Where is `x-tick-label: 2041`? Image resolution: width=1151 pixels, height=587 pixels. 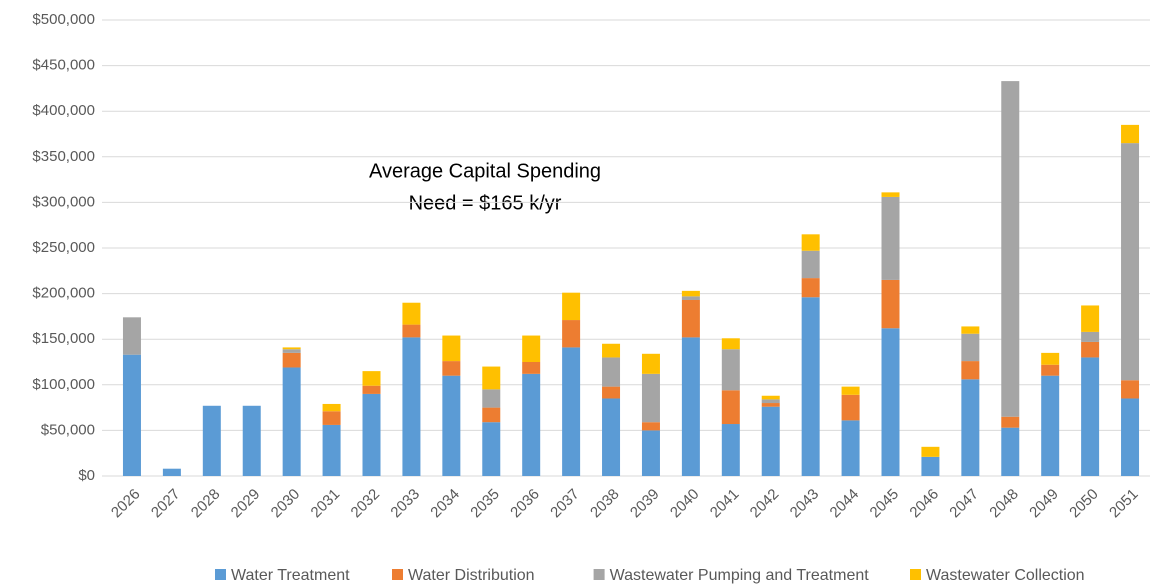
x-tick-label: 2041 is located at coordinates (725, 504).